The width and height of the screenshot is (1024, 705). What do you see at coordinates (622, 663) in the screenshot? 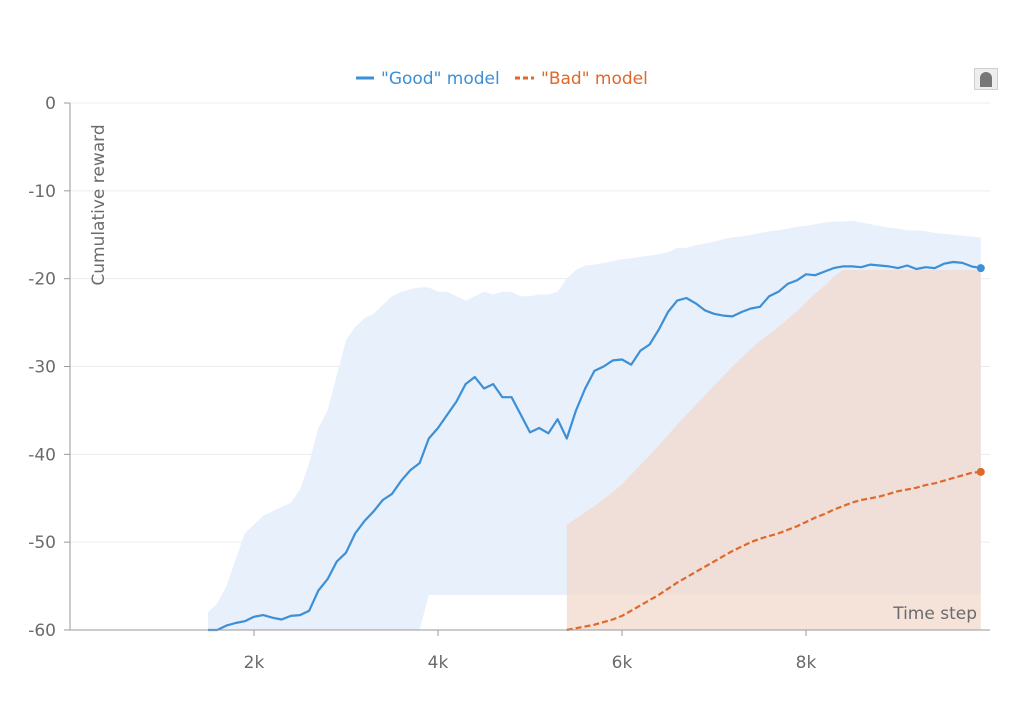
I see `x-tick-label-2: 6k` at bounding box center [622, 663].